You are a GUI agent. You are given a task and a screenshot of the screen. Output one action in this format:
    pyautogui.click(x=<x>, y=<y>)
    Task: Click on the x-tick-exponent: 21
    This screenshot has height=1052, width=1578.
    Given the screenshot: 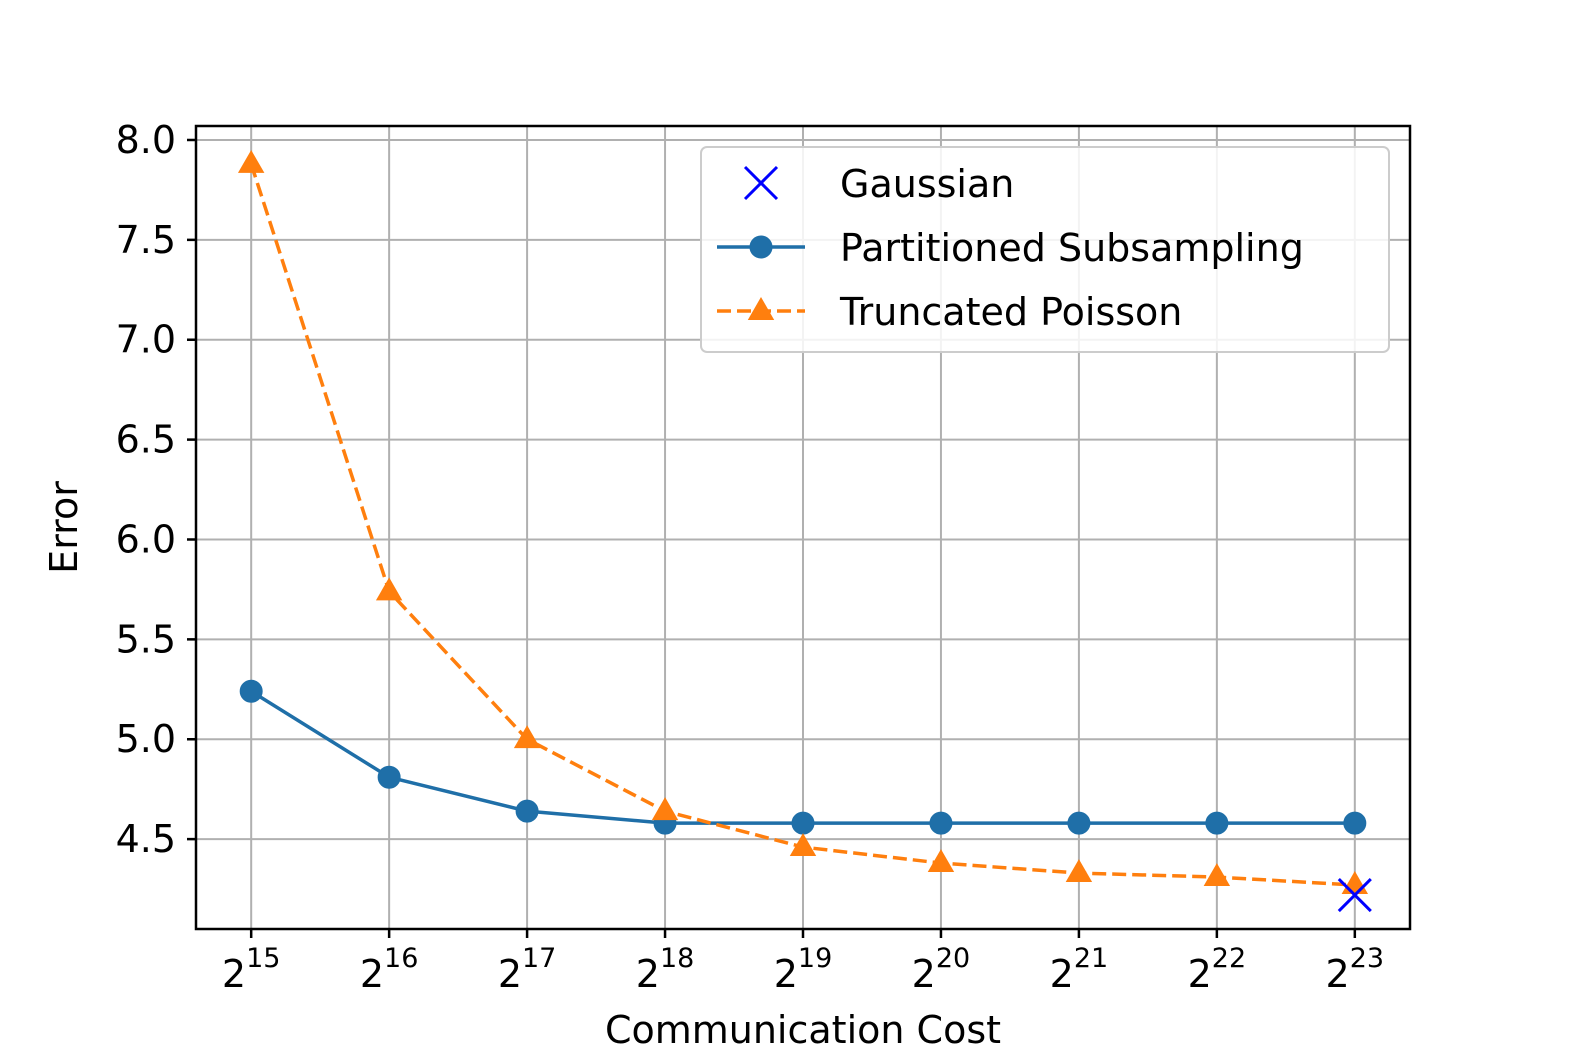 What is the action you would take?
    pyautogui.click(x=1091, y=958)
    